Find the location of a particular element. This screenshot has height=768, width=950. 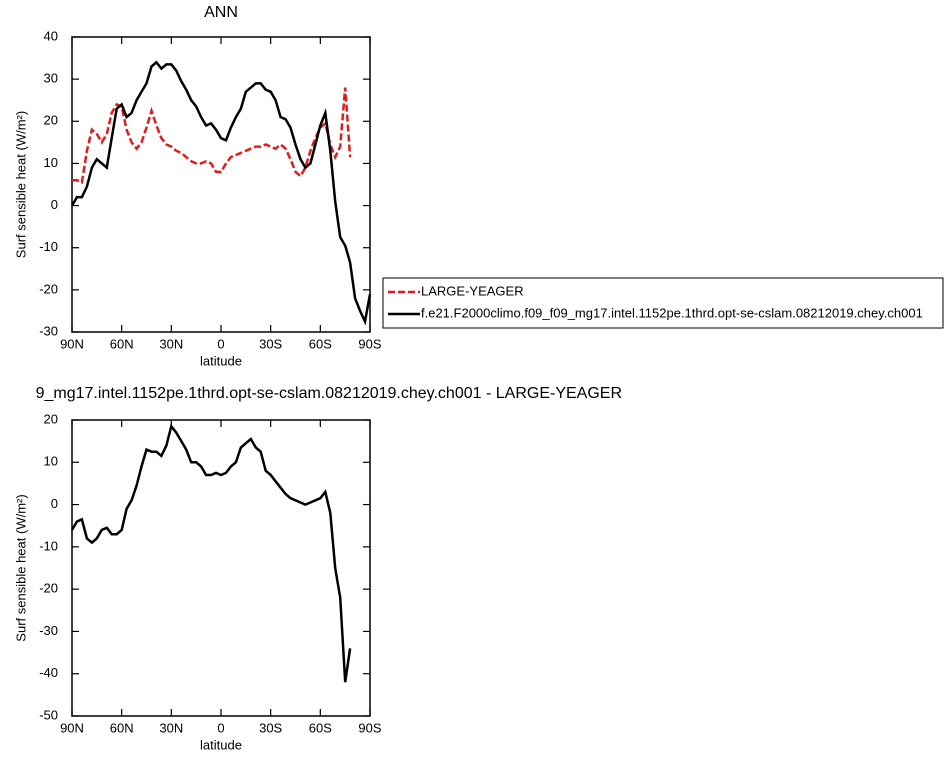

y-tick-label: 30 is located at coordinates (51, 78).